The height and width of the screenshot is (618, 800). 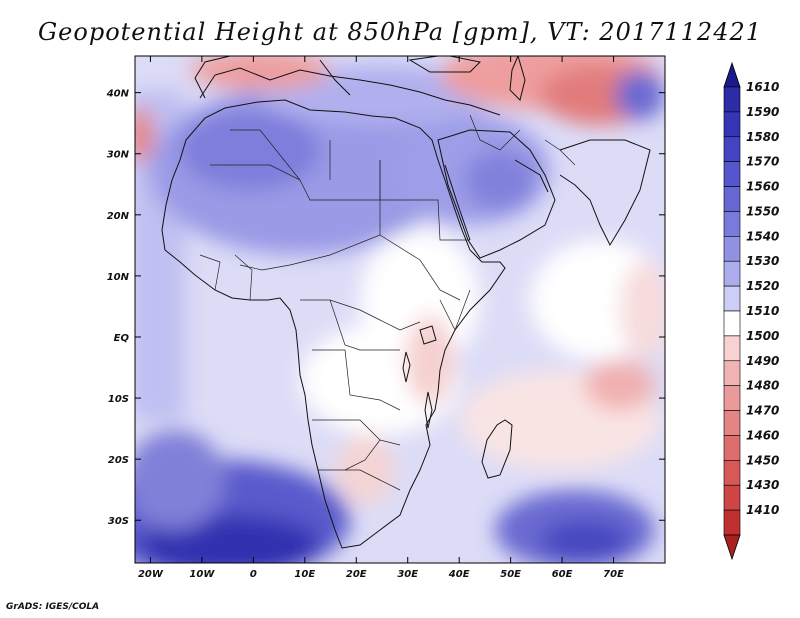 I want to click on italy-coastline, so click(x=335, y=77).